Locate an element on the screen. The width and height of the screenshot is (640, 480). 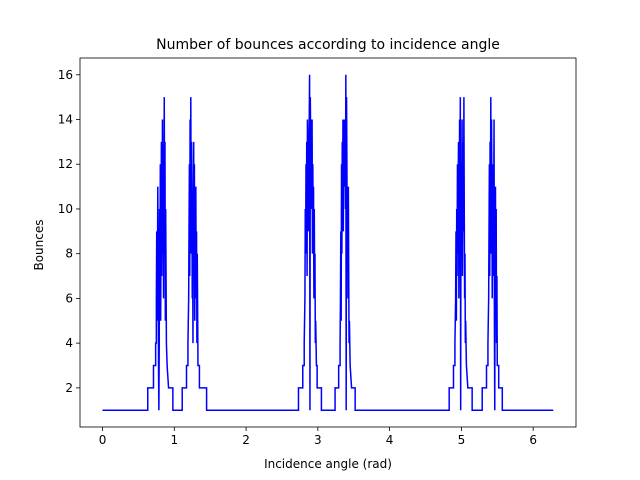
y-tick-label: 14 is located at coordinates (65, 120).